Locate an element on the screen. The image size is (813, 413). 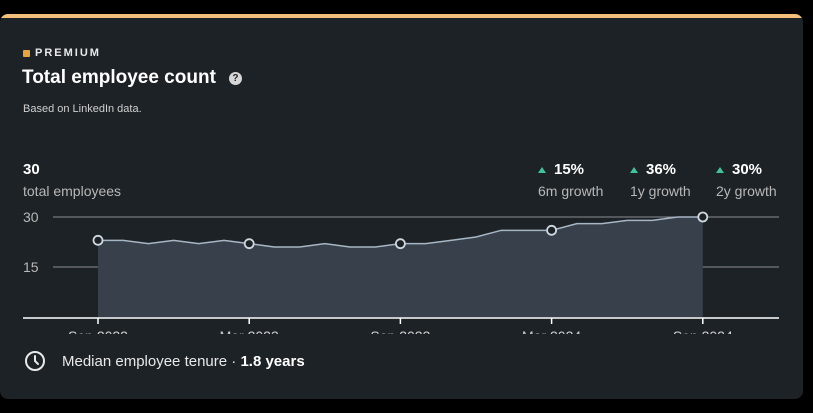
help-icon: ? is located at coordinates (235, 78).